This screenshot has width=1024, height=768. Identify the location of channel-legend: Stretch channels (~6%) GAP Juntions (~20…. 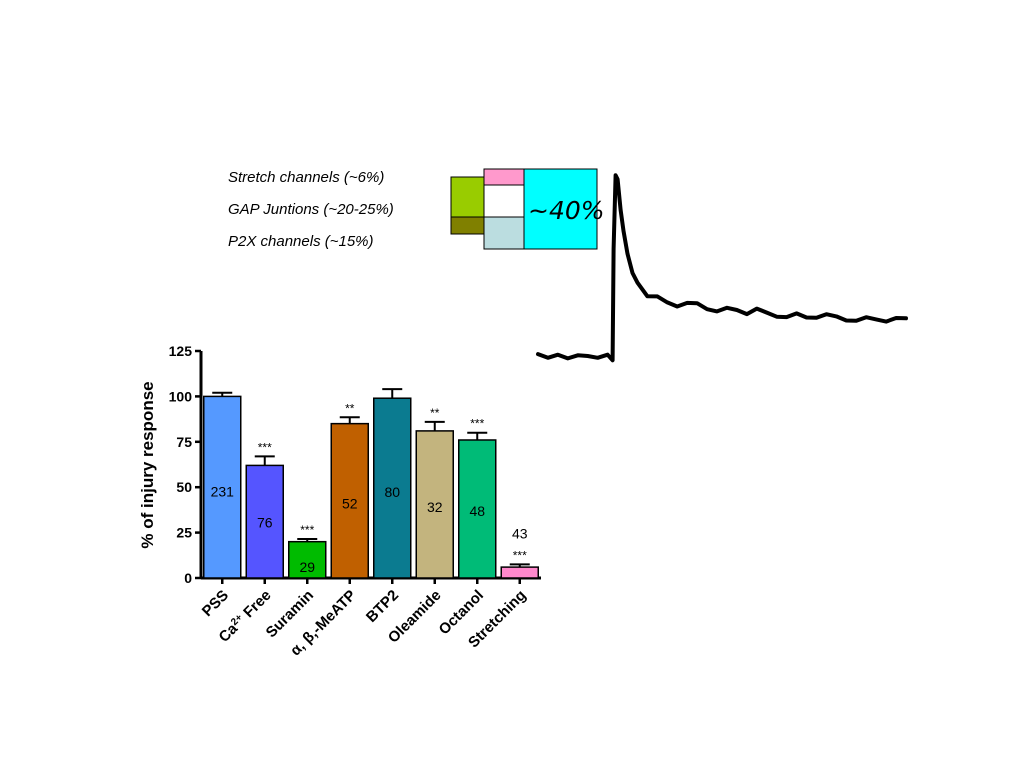
(311, 209).